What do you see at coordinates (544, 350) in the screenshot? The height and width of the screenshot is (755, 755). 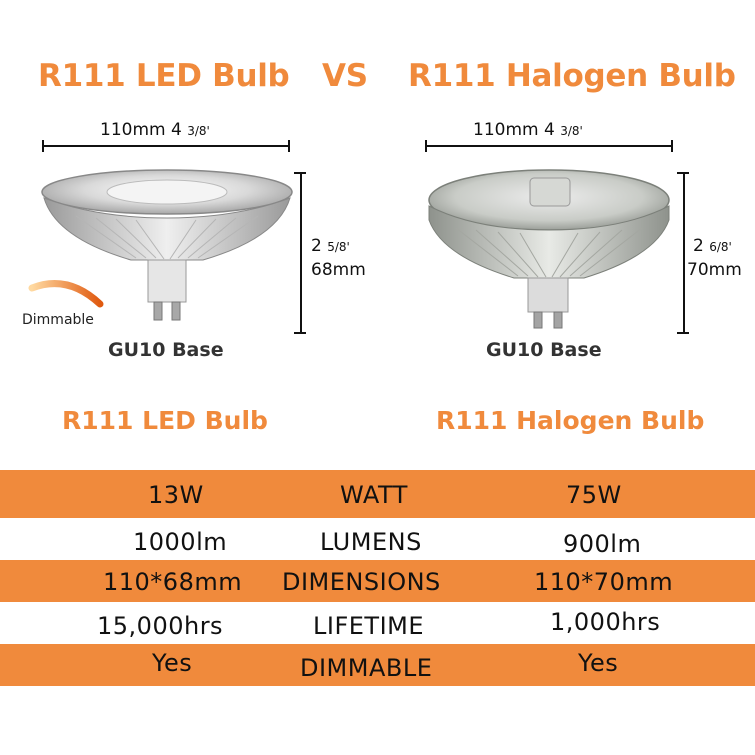 I see `halogen-base-label: GU10 Base` at bounding box center [544, 350].